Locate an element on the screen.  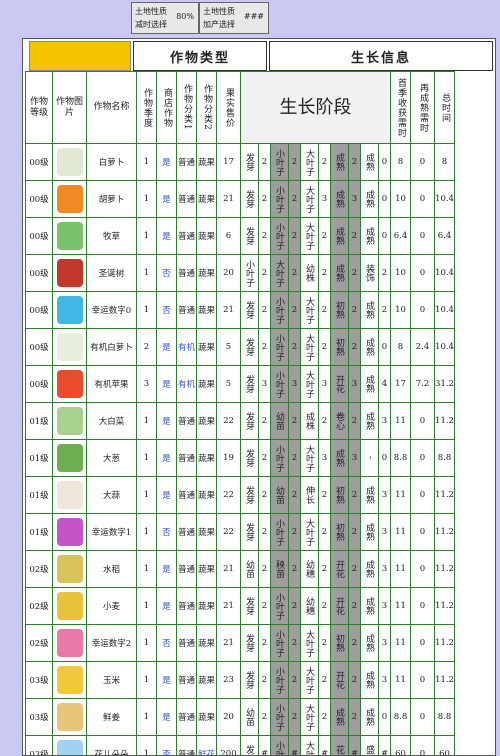
first-harvest-cell: 8 is located at coordinates (400, 162).